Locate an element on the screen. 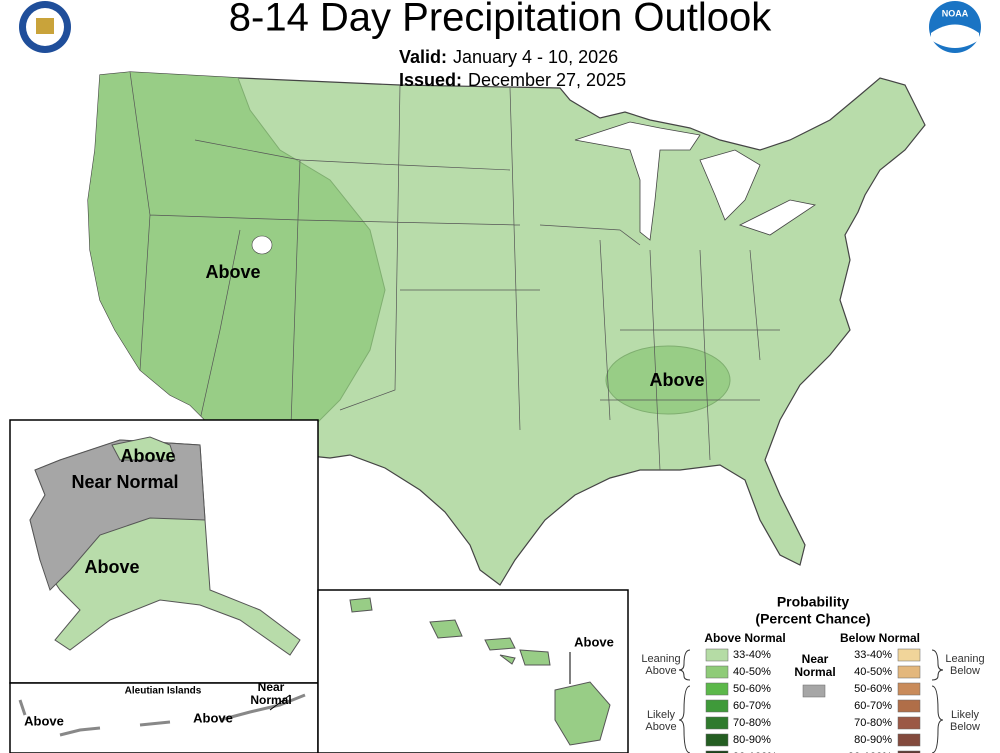 This screenshot has width=1000, height=753. legend-title: Probability is located at coordinates (813, 602).